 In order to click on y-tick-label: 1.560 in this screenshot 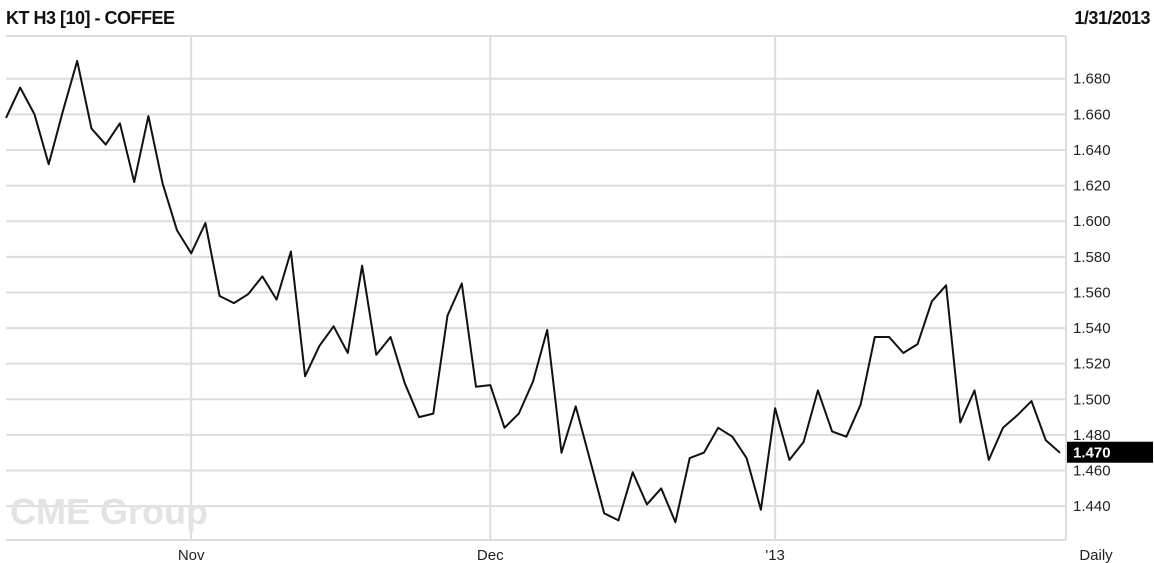, I will do `click(1092, 292)`.